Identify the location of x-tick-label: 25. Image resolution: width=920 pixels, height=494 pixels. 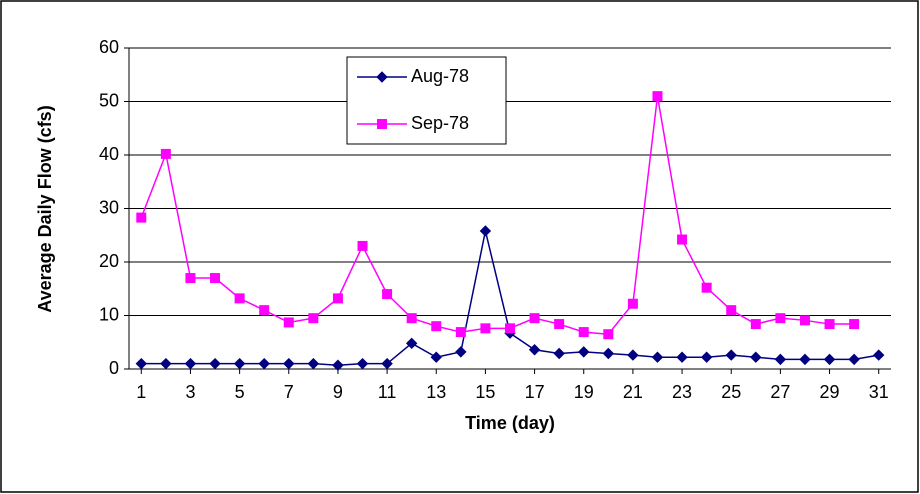
(731, 392).